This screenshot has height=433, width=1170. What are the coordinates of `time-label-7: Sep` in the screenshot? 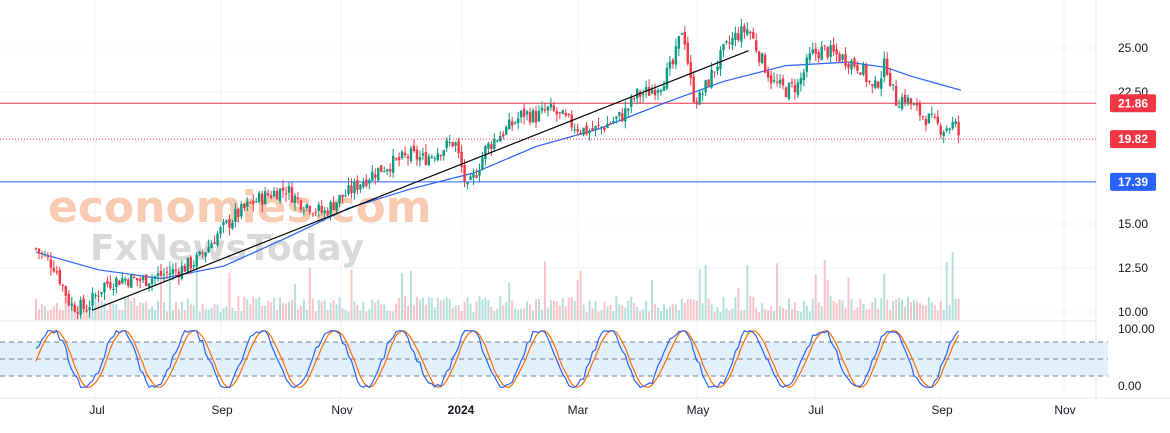 It's located at (942, 410).